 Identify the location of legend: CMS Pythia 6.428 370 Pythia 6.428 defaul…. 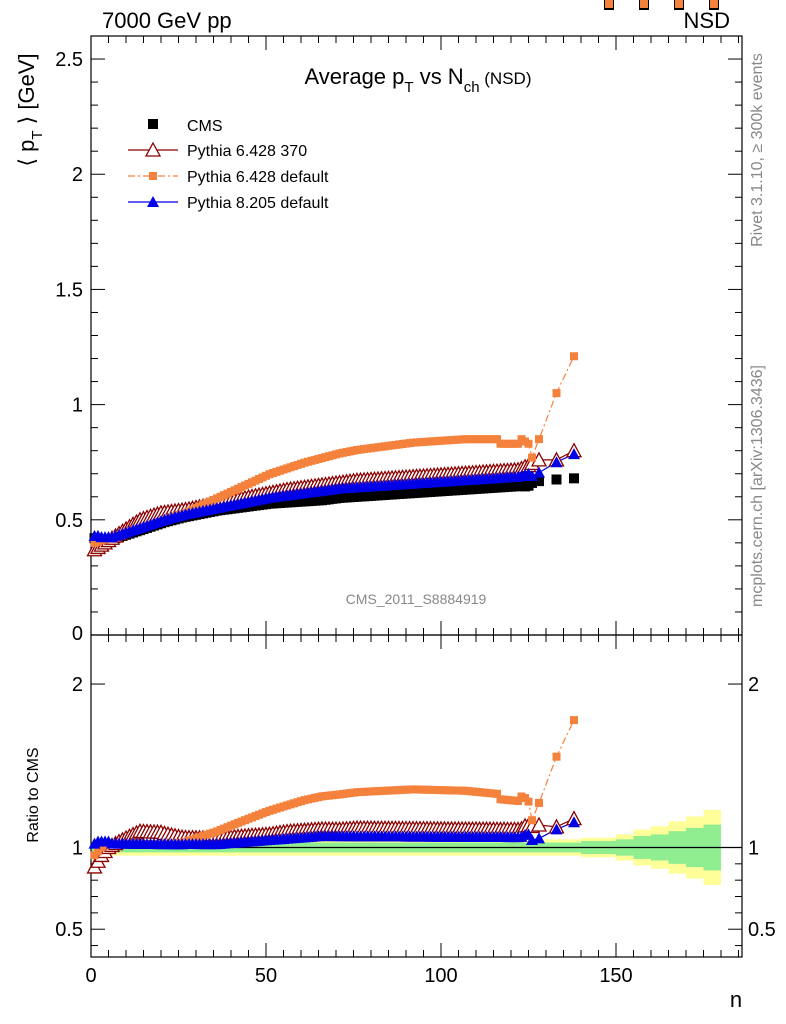
(228, 165).